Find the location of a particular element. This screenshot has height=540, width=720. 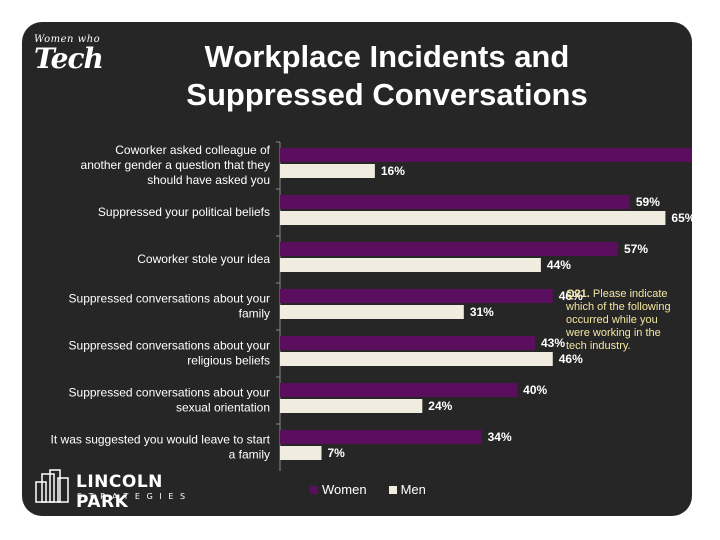

data-label-men: 16% is located at coordinates (393, 171).